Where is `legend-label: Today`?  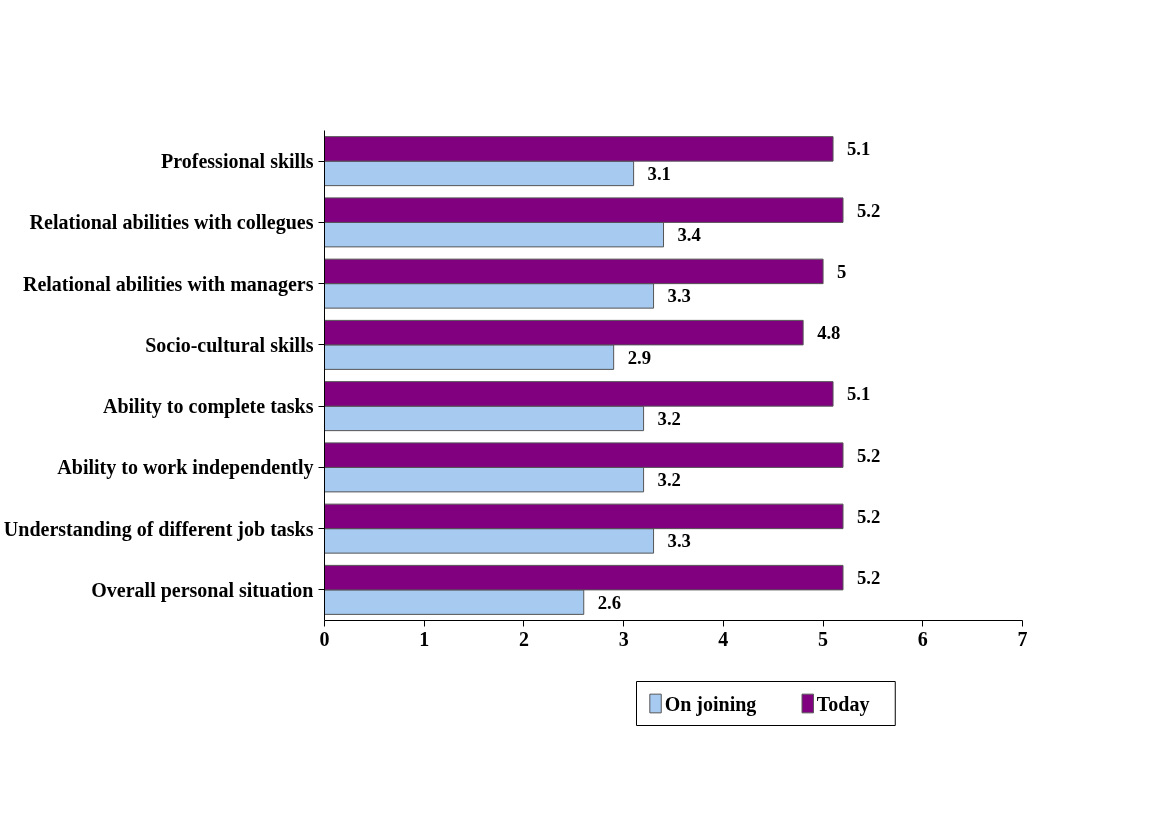 legend-label: Today is located at coordinates (843, 704).